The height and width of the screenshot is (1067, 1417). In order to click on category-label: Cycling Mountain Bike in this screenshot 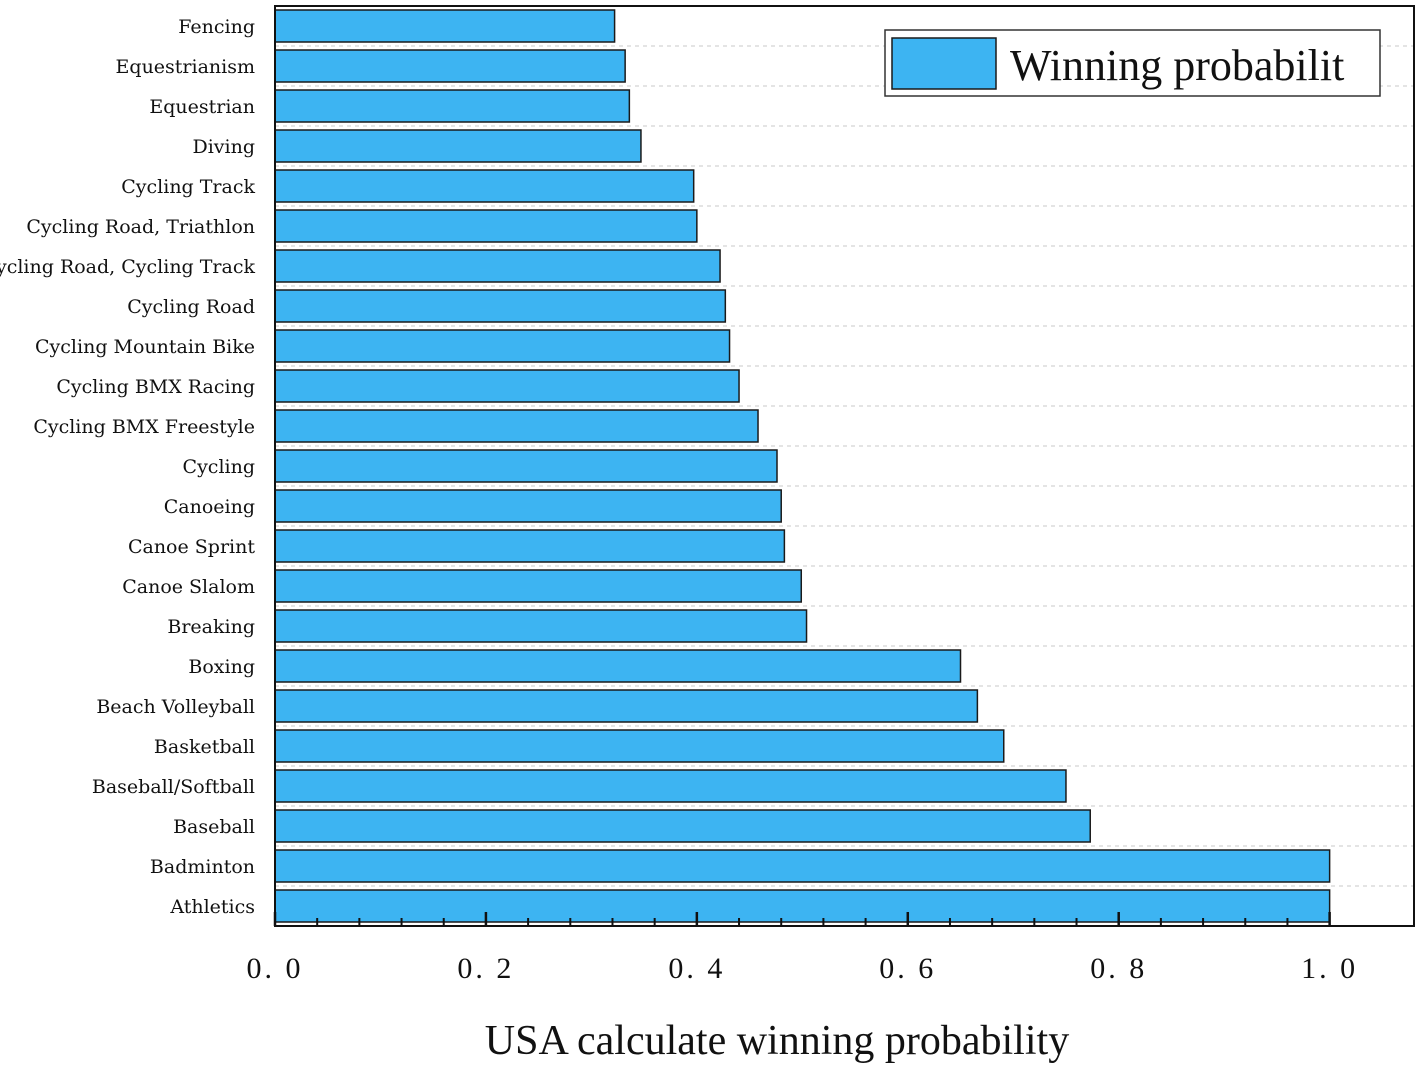, I will do `click(145, 347)`.